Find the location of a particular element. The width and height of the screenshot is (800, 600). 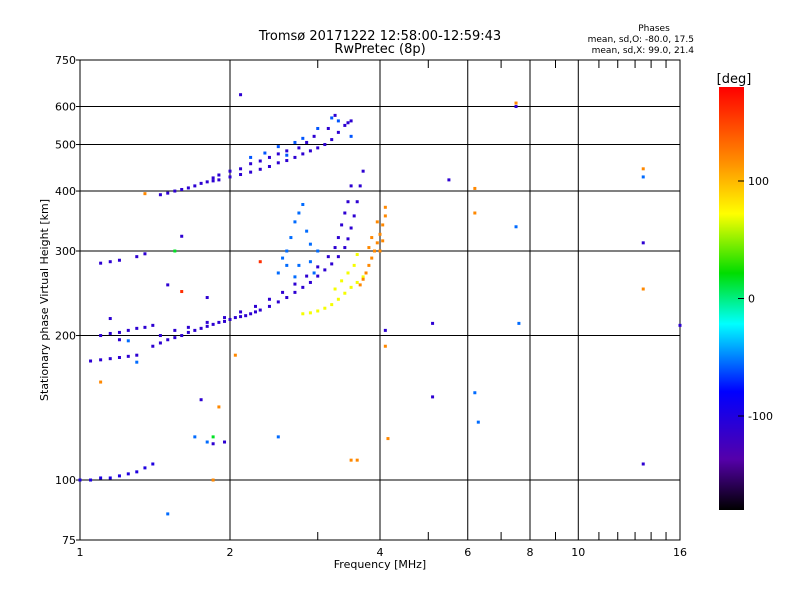

y-axis-label: Stationary phase Virtual Height [km] is located at coordinates (44, 300).